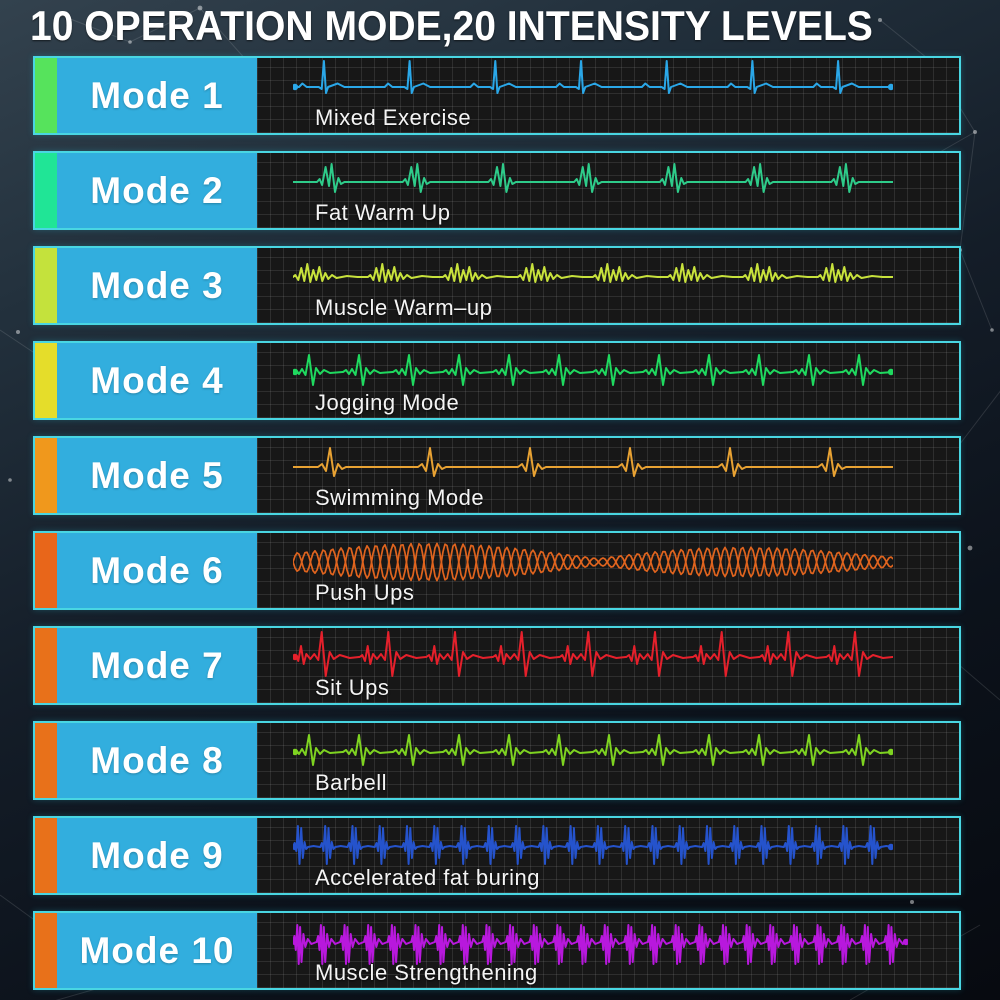 This screenshot has width=1000, height=1000. I want to click on wave-label: Muscle Strengthening, so click(426, 972).